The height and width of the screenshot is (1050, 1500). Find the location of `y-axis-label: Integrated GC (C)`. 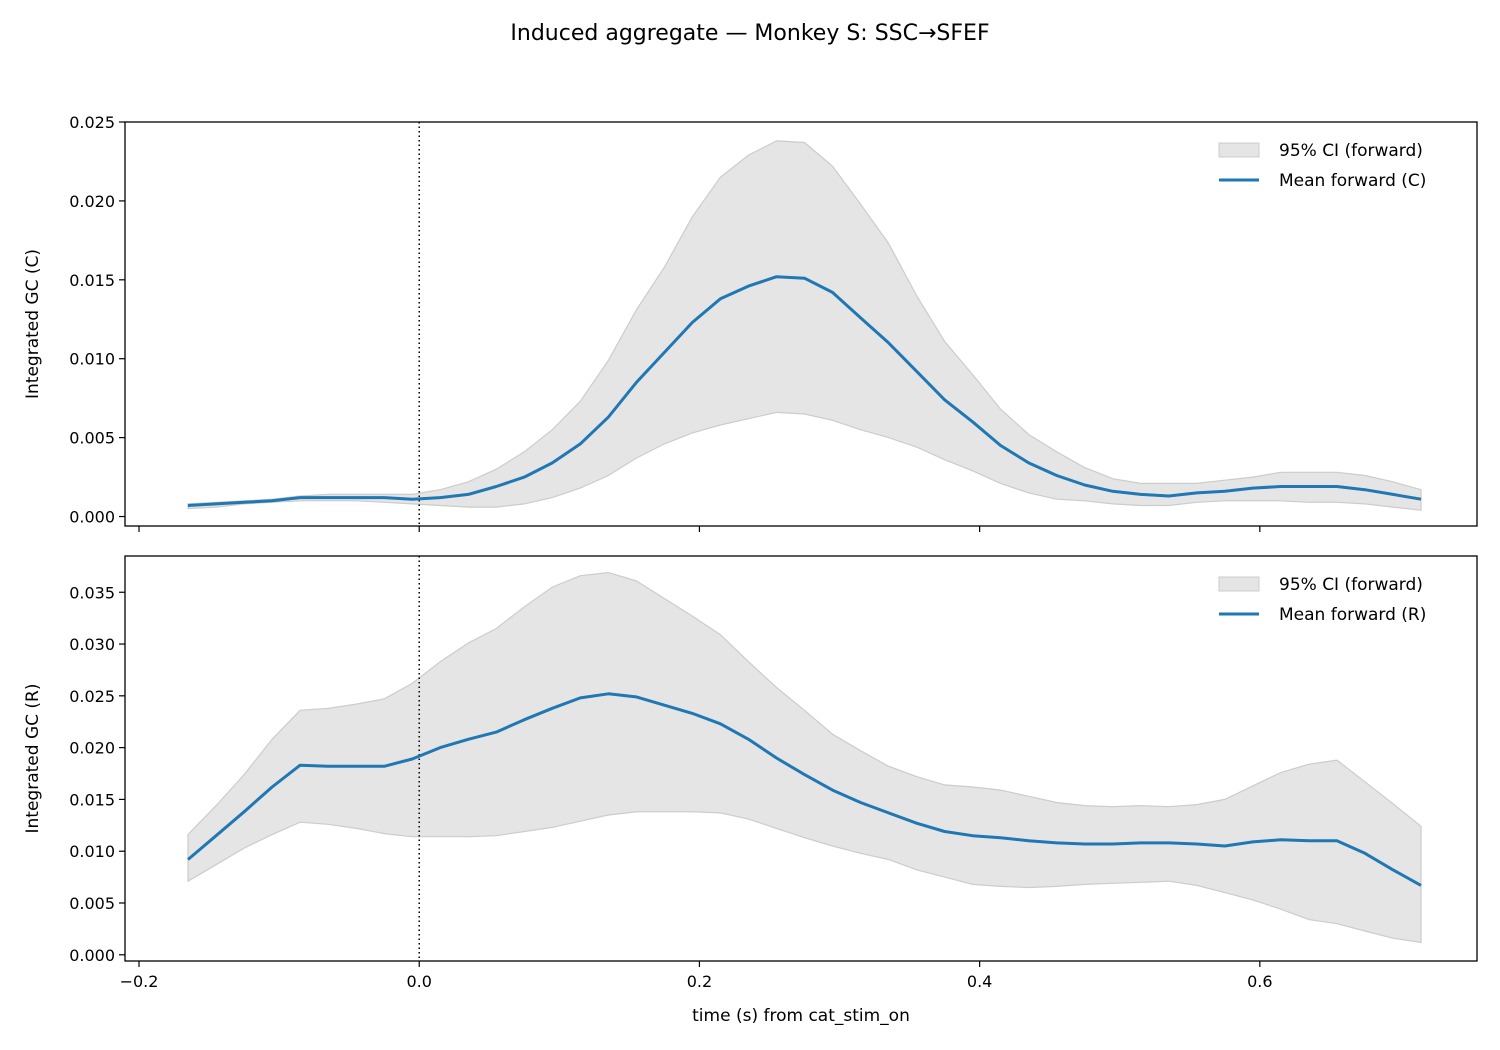

y-axis-label: Integrated GC (C) is located at coordinates (33, 324).